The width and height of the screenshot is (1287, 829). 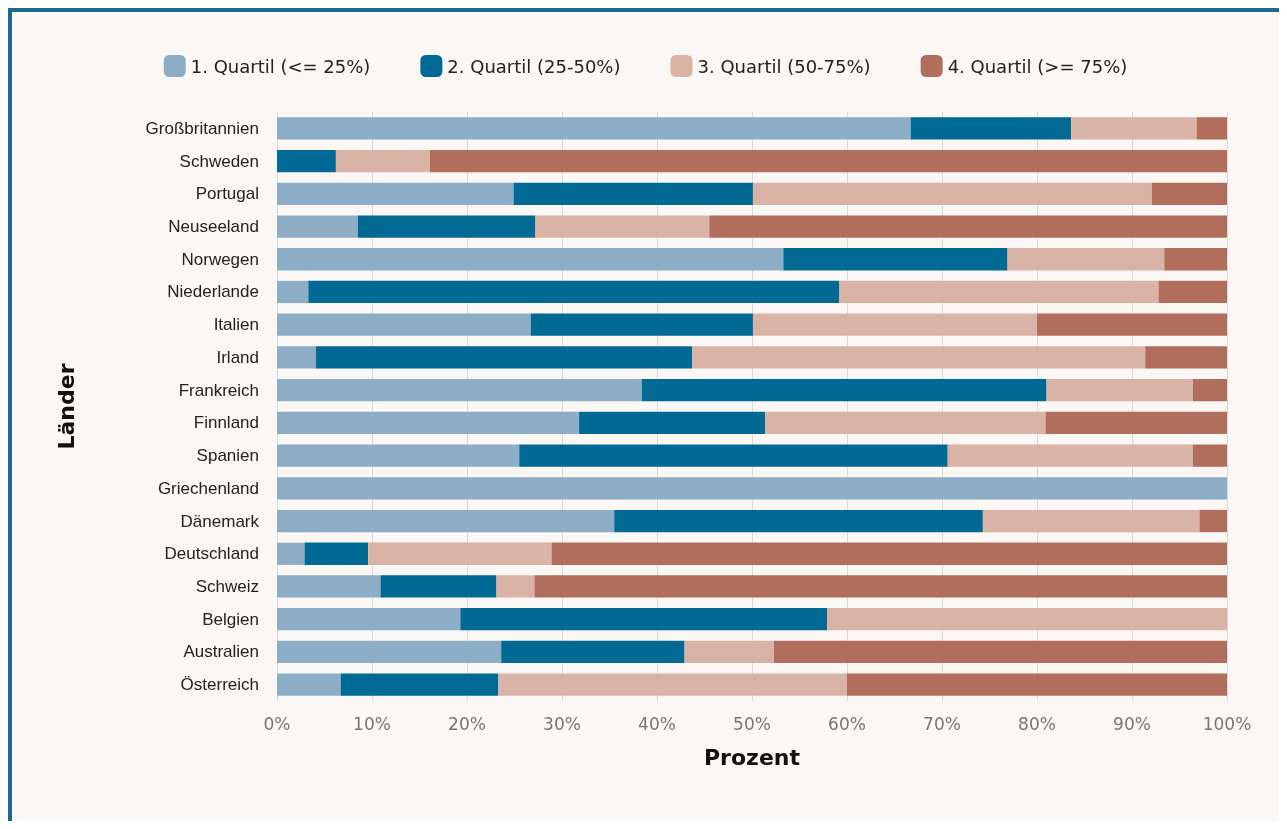 I want to click on x-tick-label: 10%, so click(x=372, y=723).